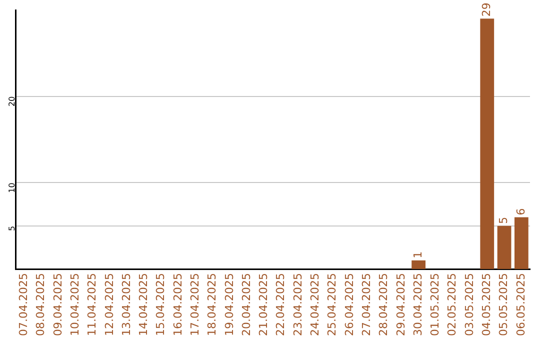  I want to click on x-tick-label: 30.04.2025, so click(417, 304).